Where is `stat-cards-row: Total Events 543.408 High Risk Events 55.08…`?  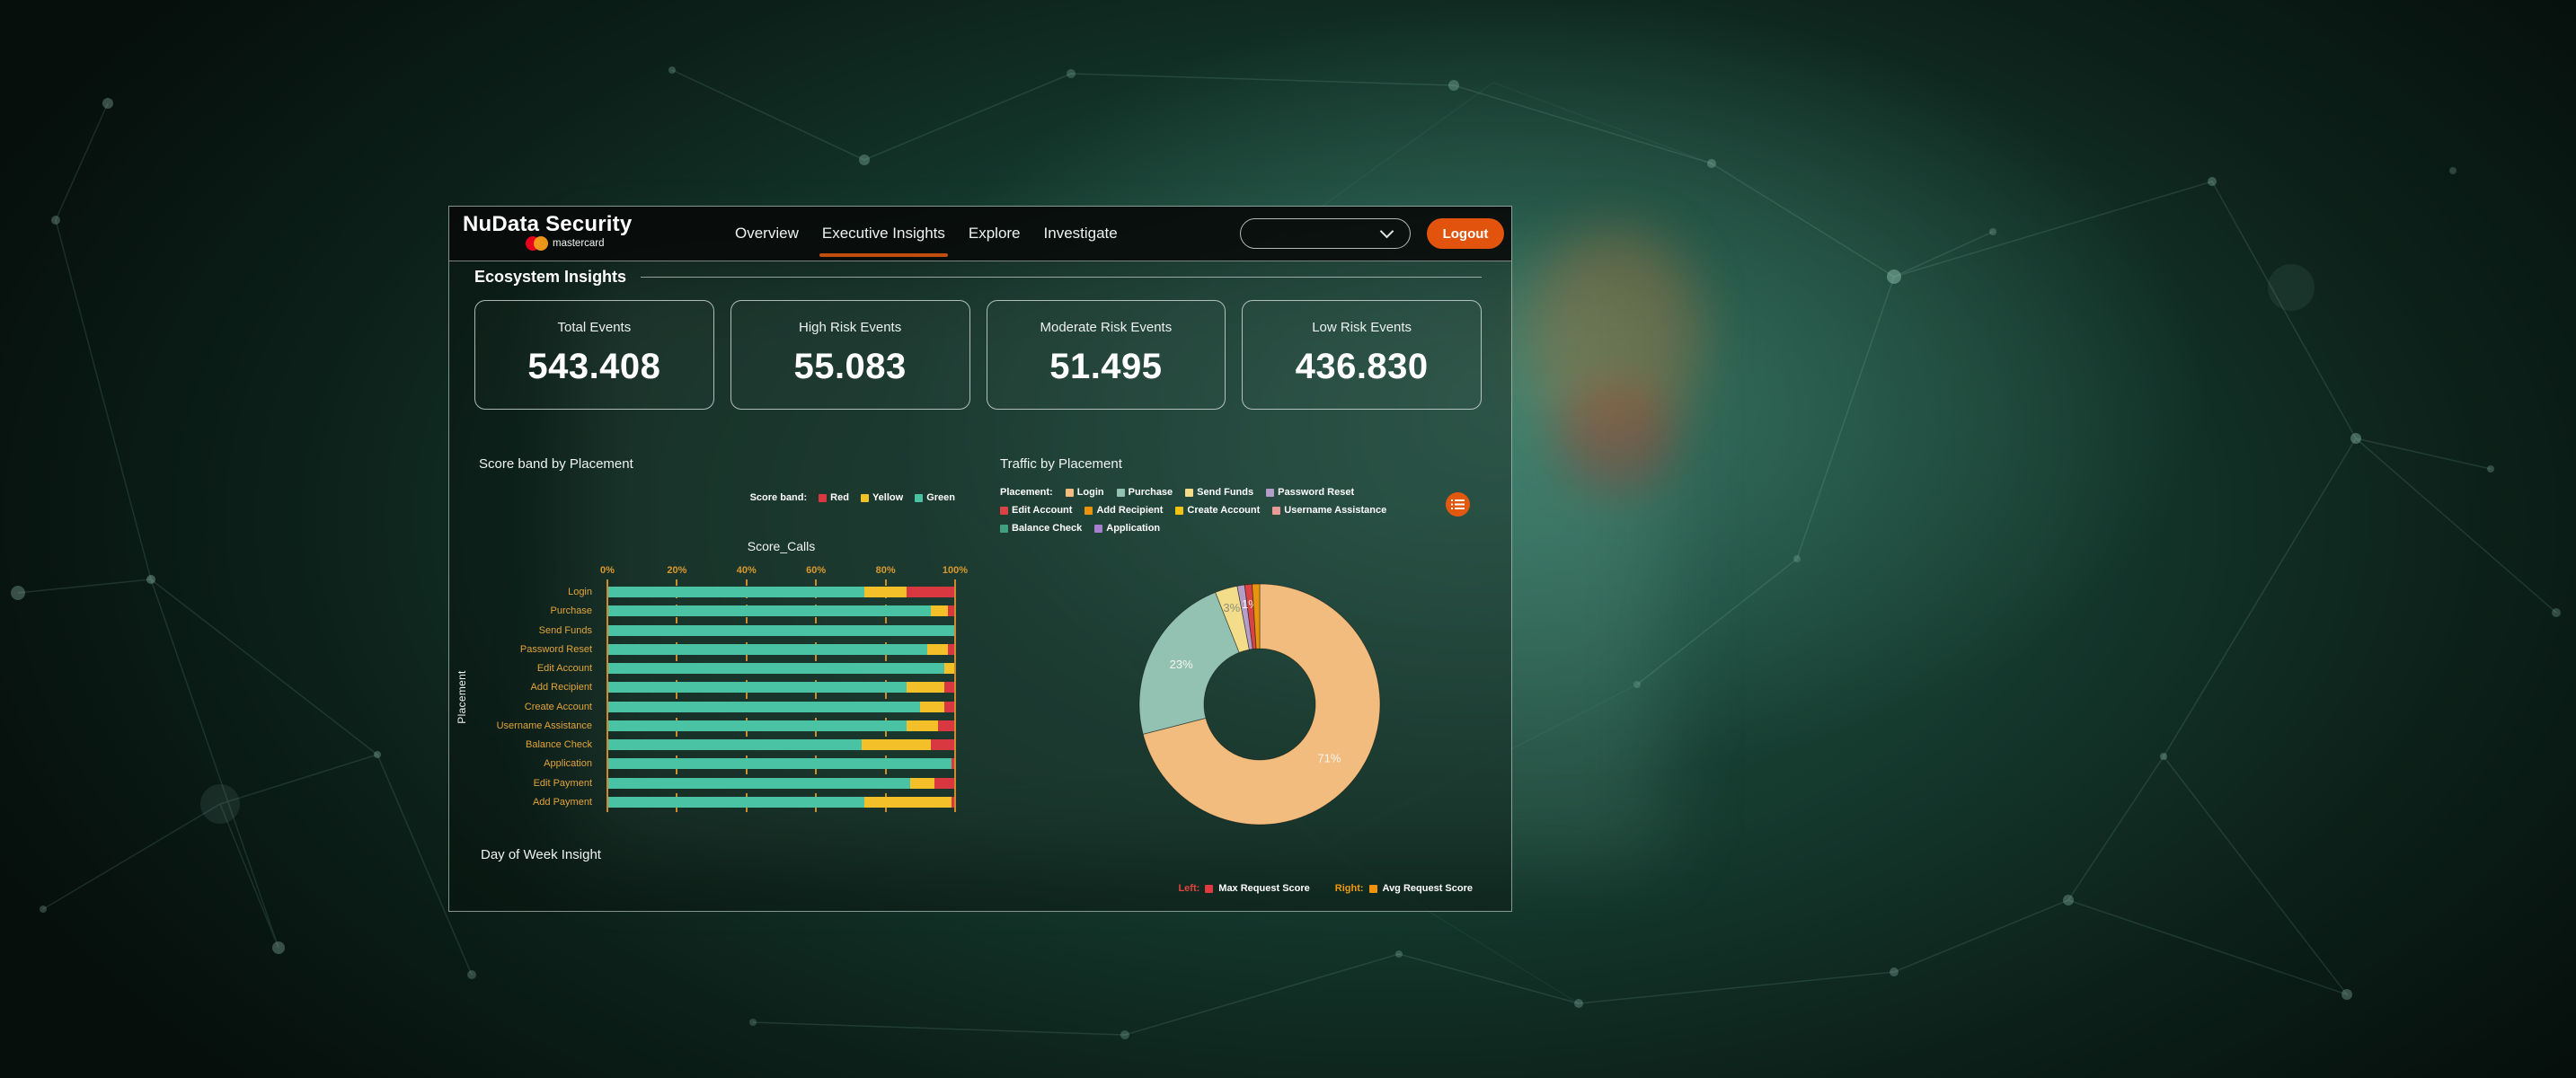
stat-cards-row: Total Events 543.408 High Risk Events 55.08… is located at coordinates (978, 355).